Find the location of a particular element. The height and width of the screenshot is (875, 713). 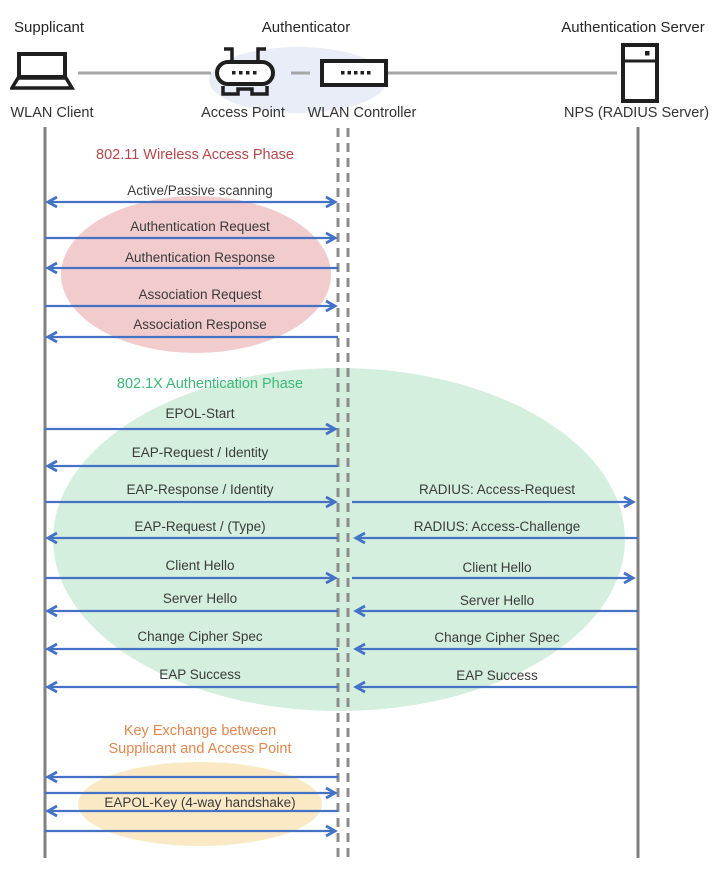

role-label-authentication-server: Authentication Server is located at coordinates (633, 27).